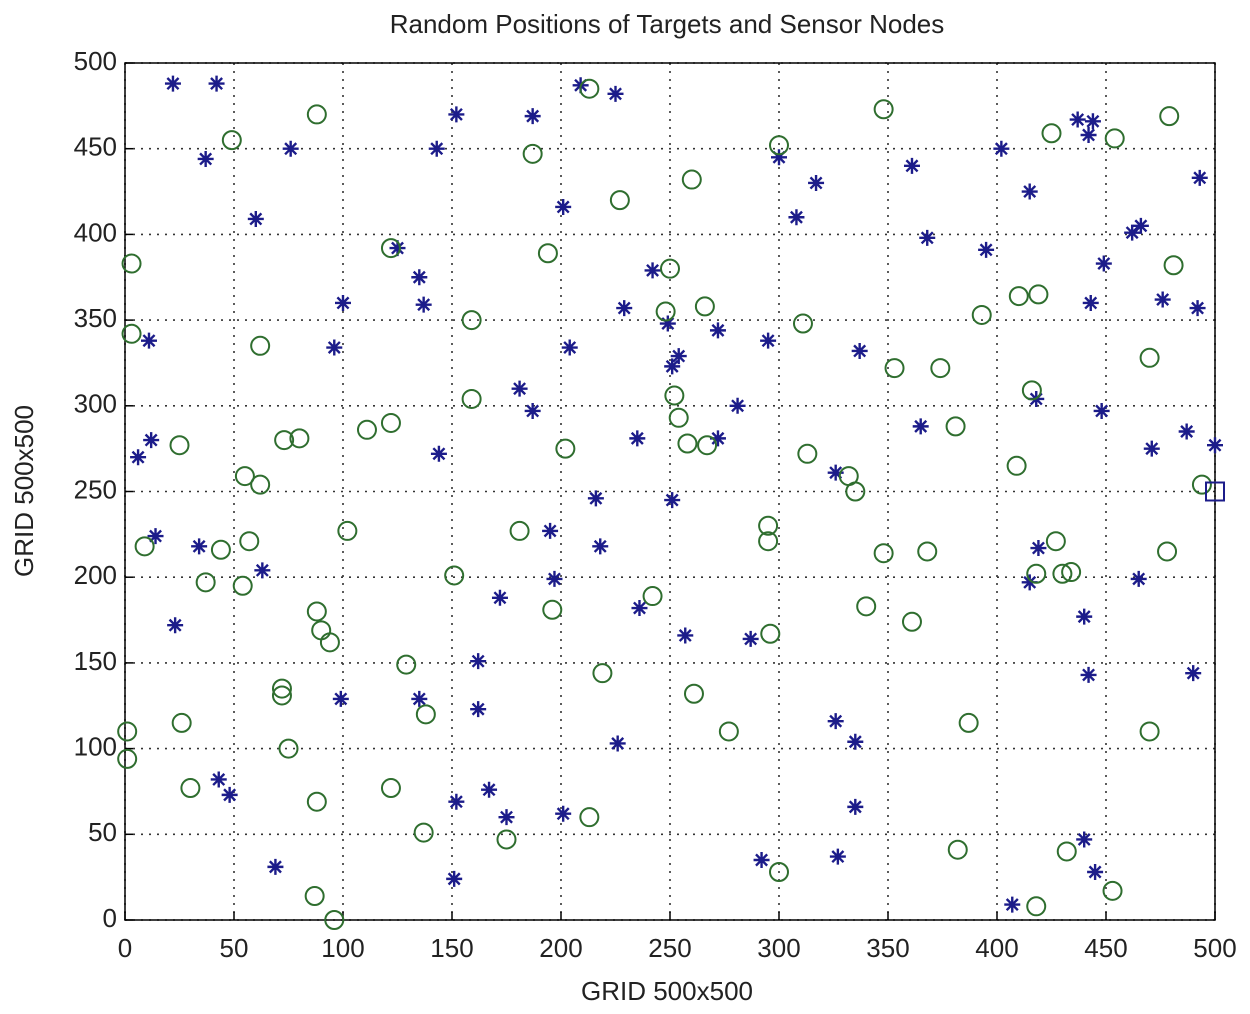 The height and width of the screenshot is (1014, 1250). I want to click on y-tick-label: 100, so click(95, 746).